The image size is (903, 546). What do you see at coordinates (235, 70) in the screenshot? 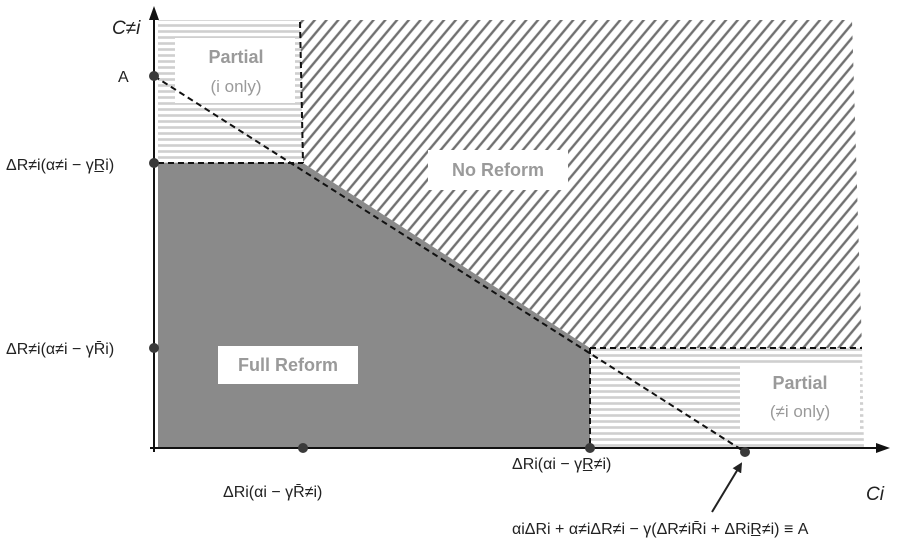
I see `partial-i-label-box` at bounding box center [235, 70].